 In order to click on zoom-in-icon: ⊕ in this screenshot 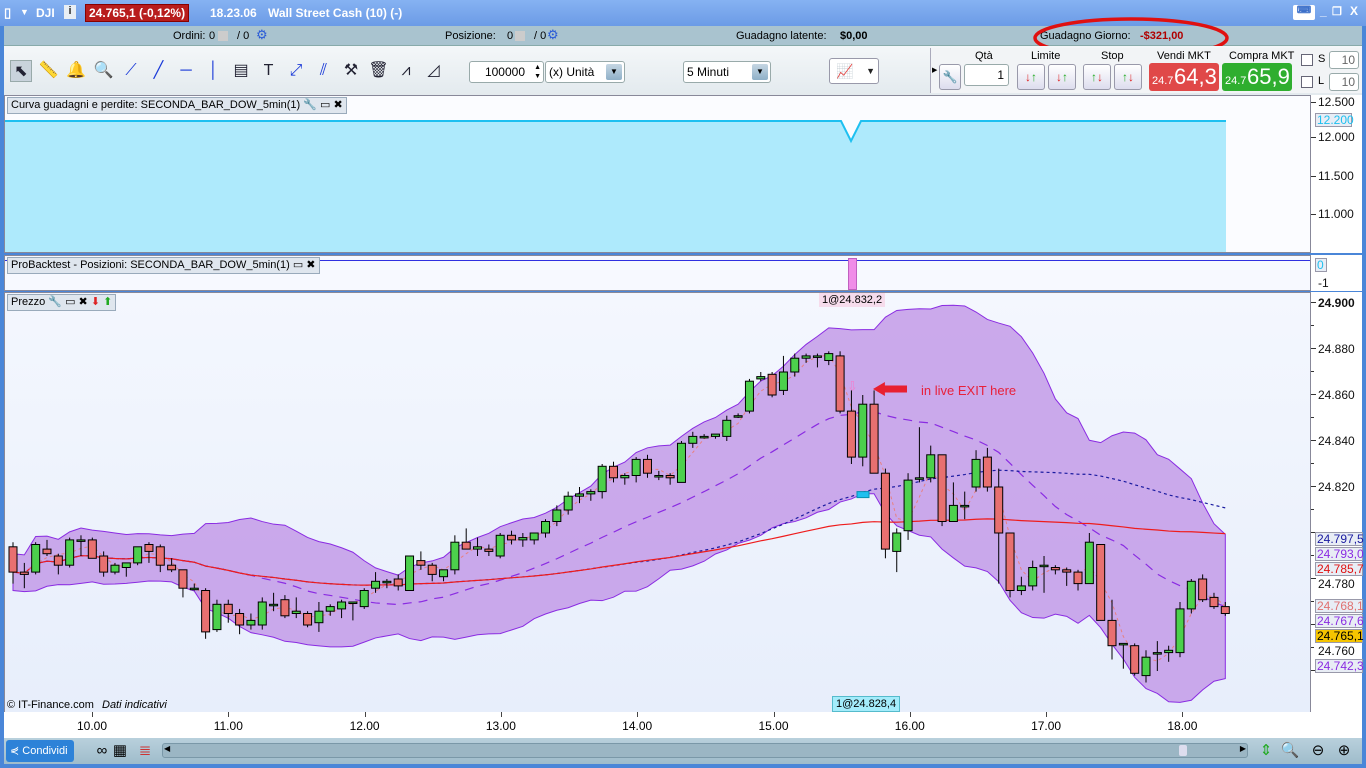, I will do `click(1344, 750)`.